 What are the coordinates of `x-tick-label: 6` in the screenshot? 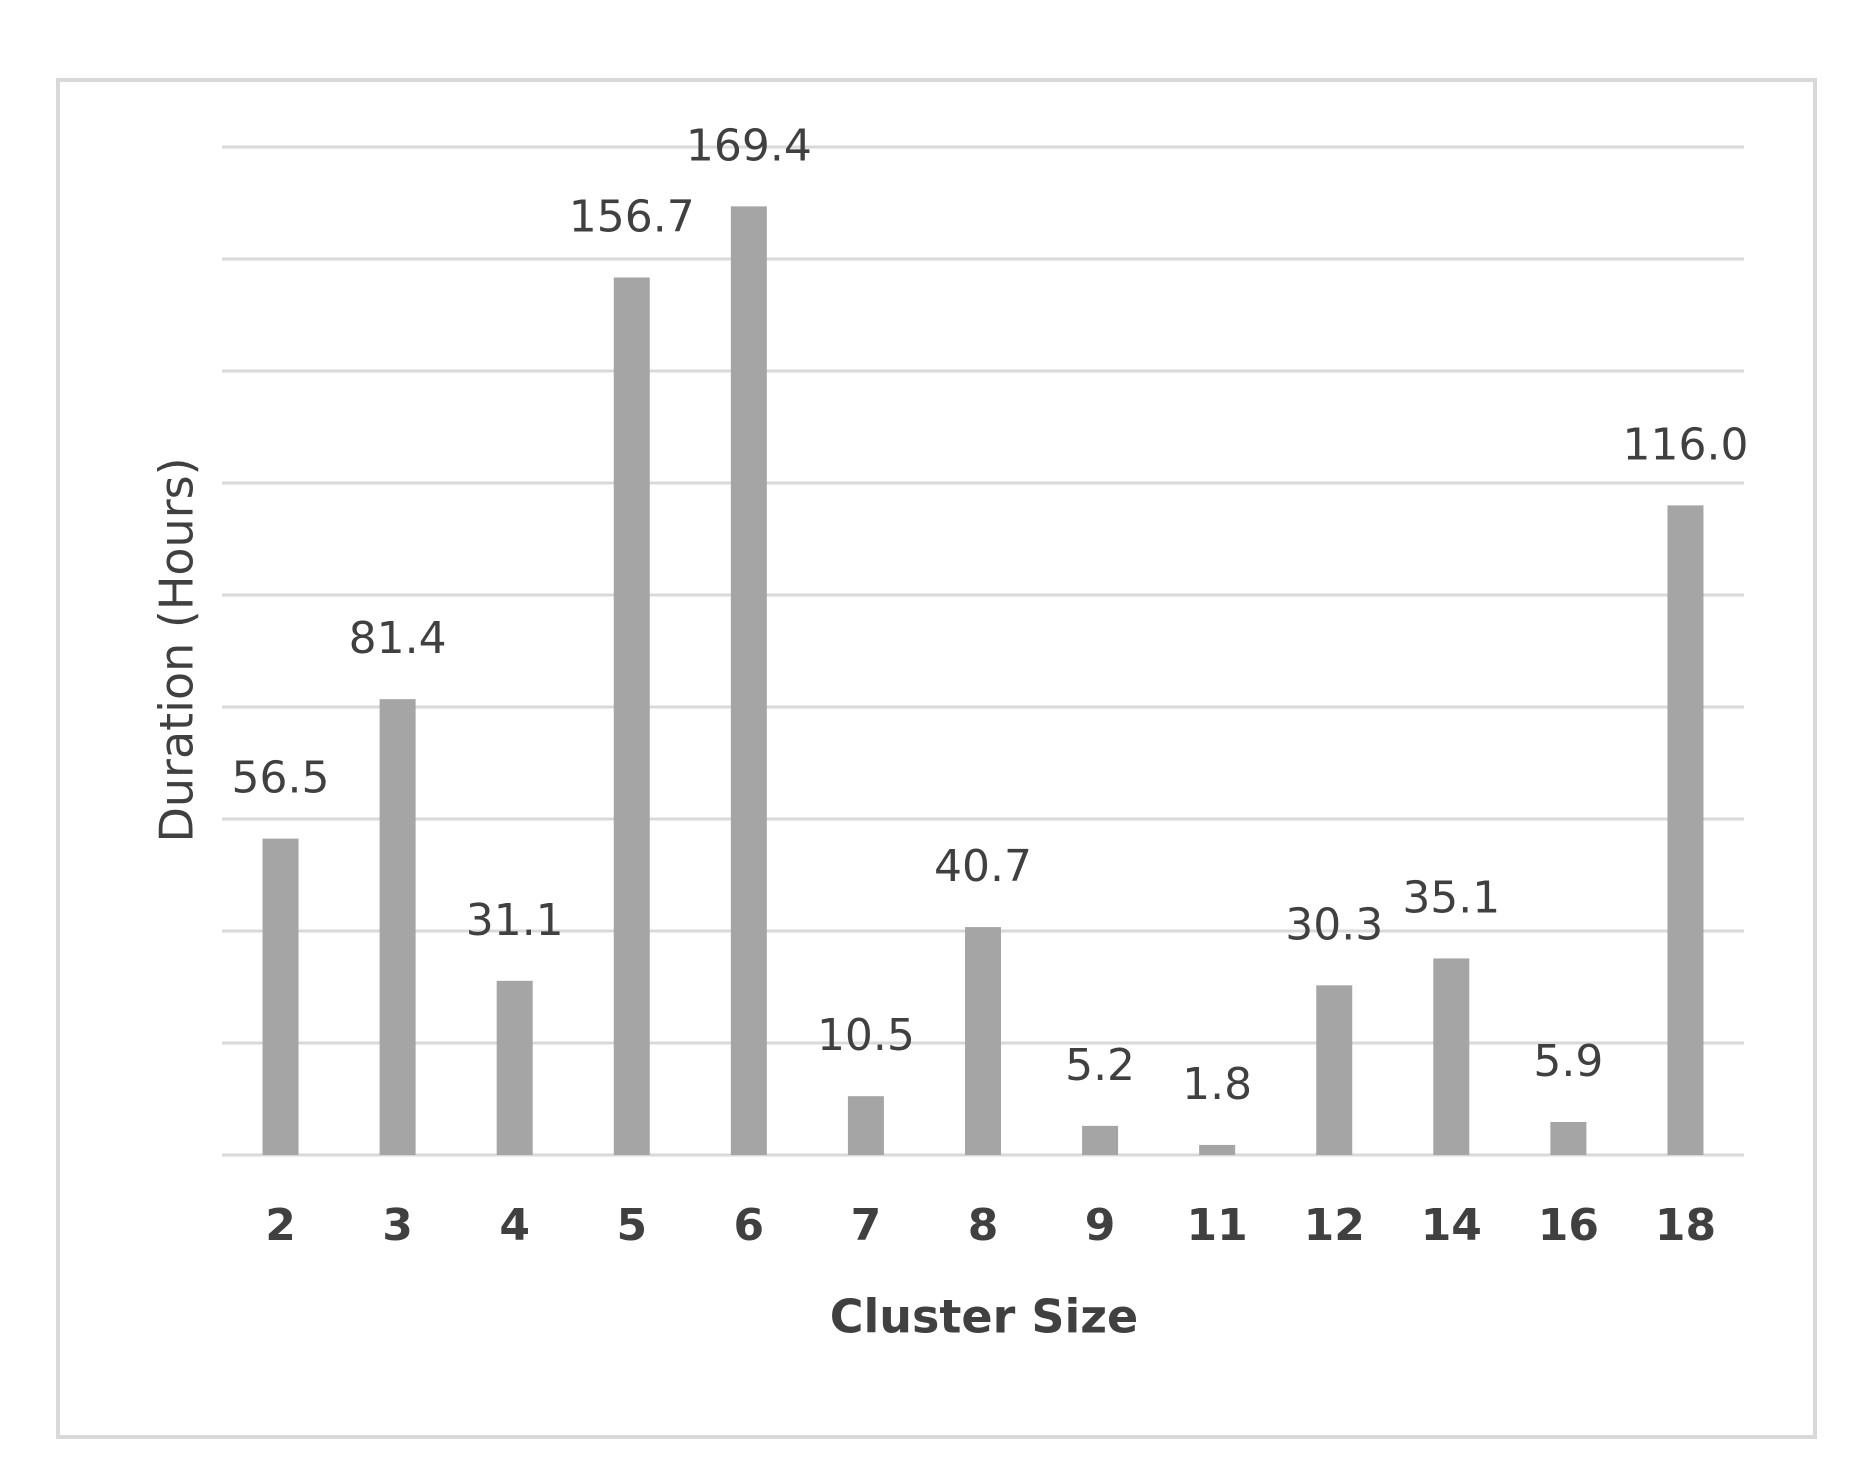 It's located at (749, 1225).